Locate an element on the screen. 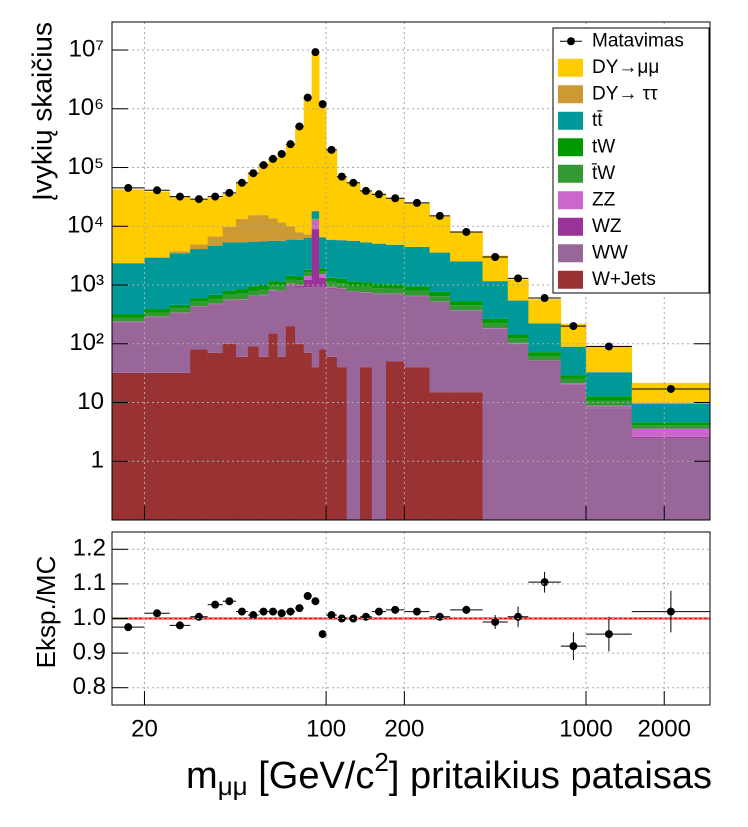 This screenshot has height=827, width=748. legend-label: DY→μμ is located at coordinates (625, 67).